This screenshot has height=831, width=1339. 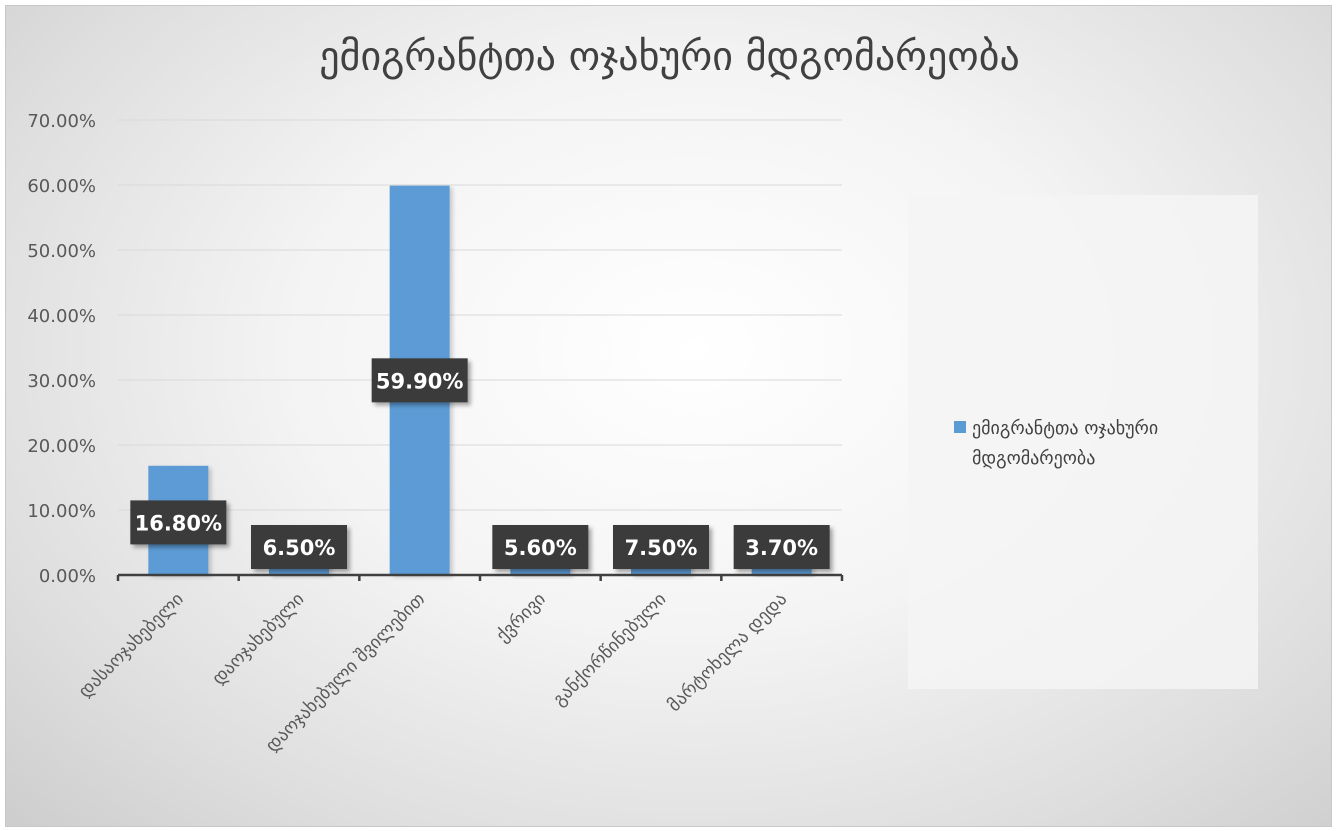 What do you see at coordinates (61, 511) in the screenshot?
I see `y-tick-label: 10.00%` at bounding box center [61, 511].